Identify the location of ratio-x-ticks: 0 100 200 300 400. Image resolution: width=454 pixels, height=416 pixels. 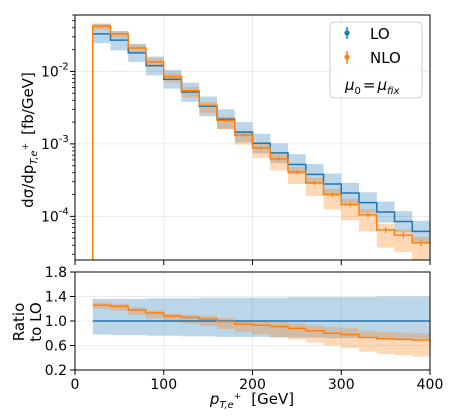
(257, 381).